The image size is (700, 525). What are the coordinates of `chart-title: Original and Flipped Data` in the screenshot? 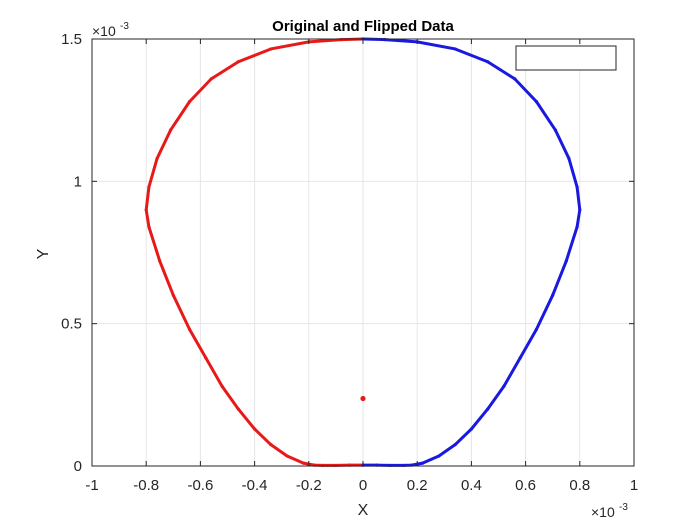 It's located at (363, 26).